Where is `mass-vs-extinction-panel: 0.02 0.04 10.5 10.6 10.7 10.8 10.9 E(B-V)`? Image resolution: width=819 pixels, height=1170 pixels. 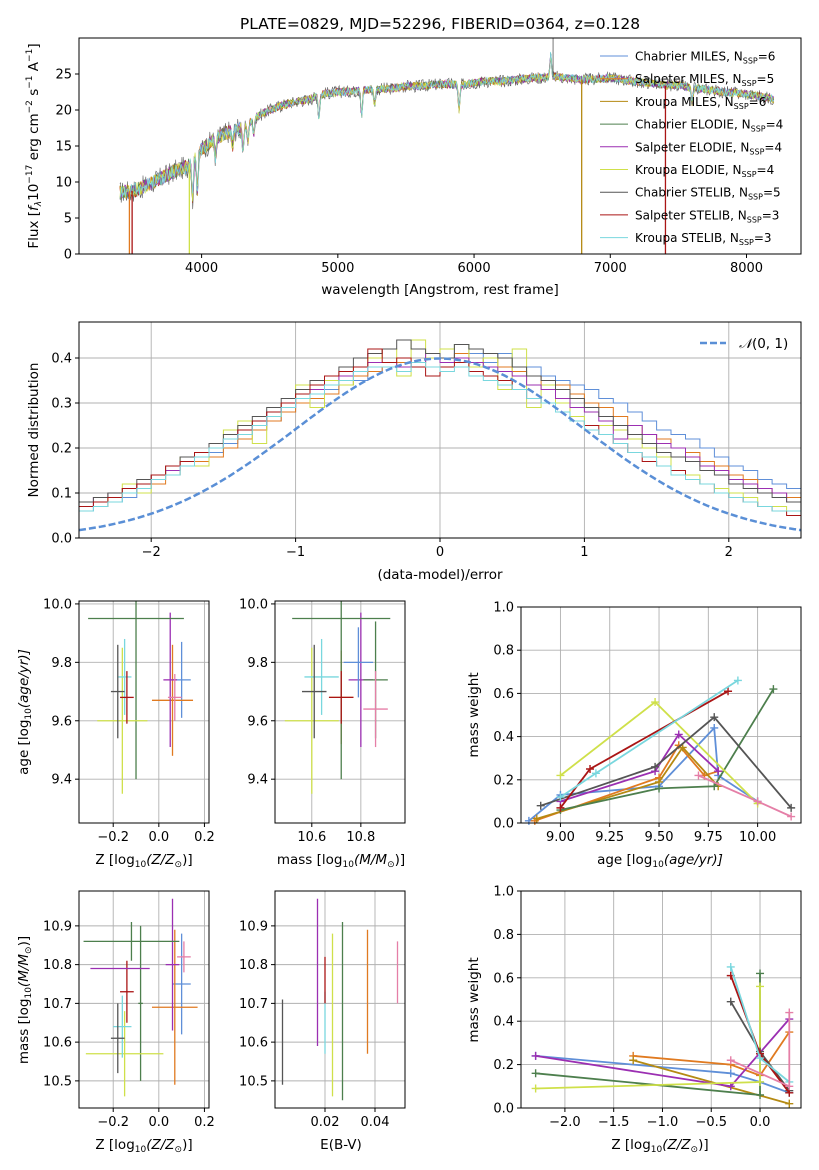
mass-vs-extinction-panel: 0.02 0.04 10.5 10.6 10.7 10.8 10.9 E(B-V) is located at coordinates (322, 1021).